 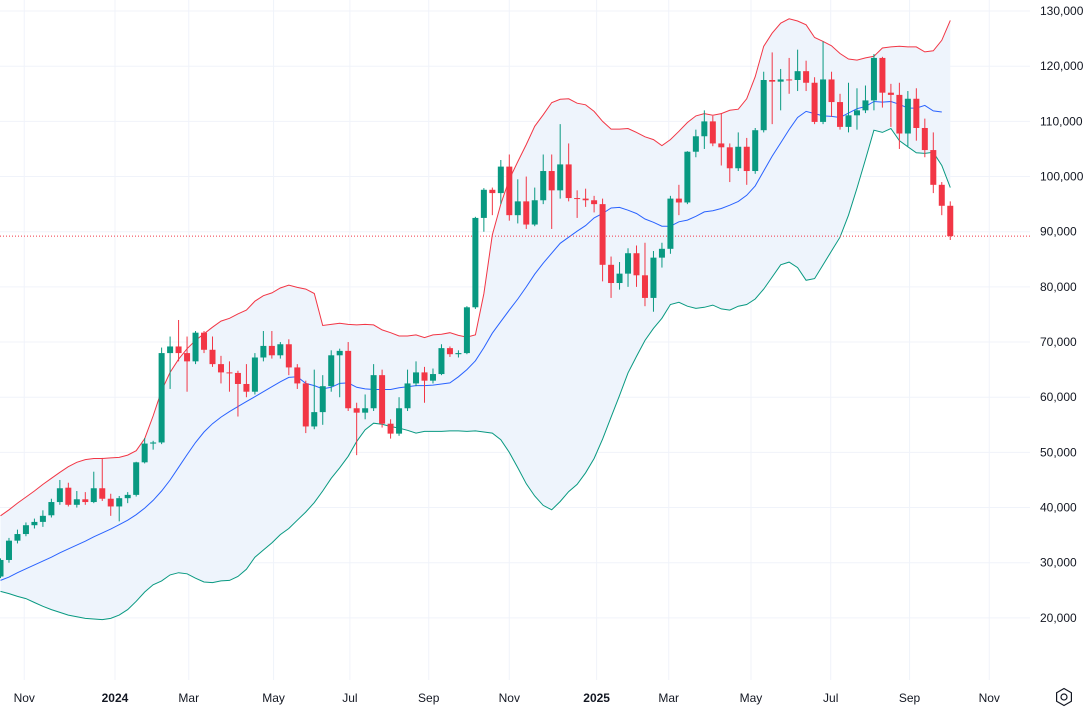 What do you see at coordinates (1064, 697) in the screenshot?
I see `chart-settings-button` at bounding box center [1064, 697].